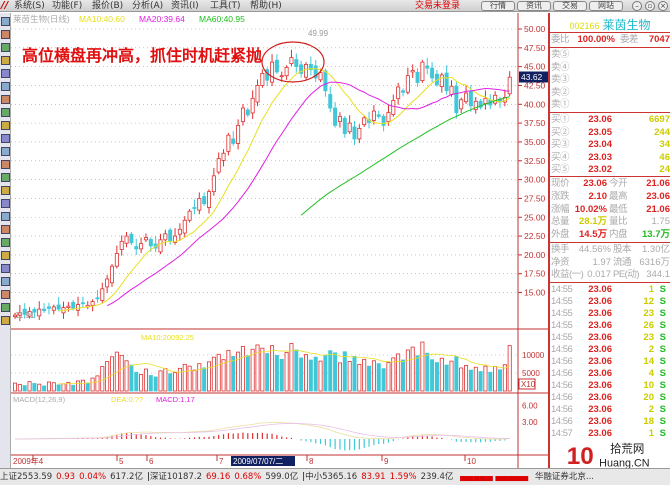 This screenshot has width=670, height=485. I want to click on menu-tools: 工具(T), so click(225, 6).